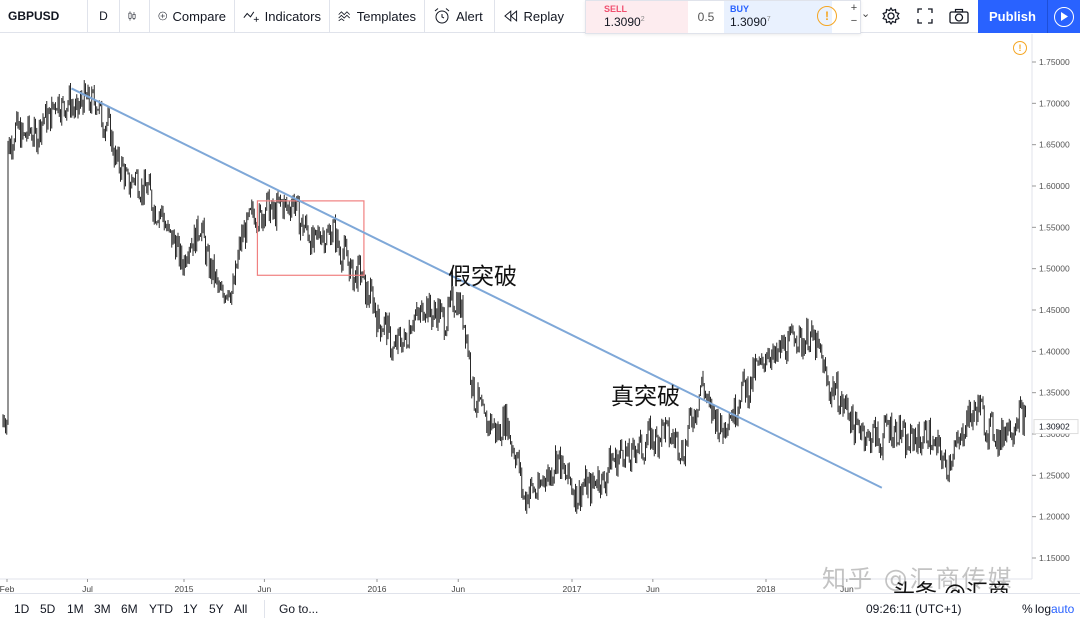  Describe the element at coordinates (827, 16) in the screenshot. I see `warning-icon: !` at that location.